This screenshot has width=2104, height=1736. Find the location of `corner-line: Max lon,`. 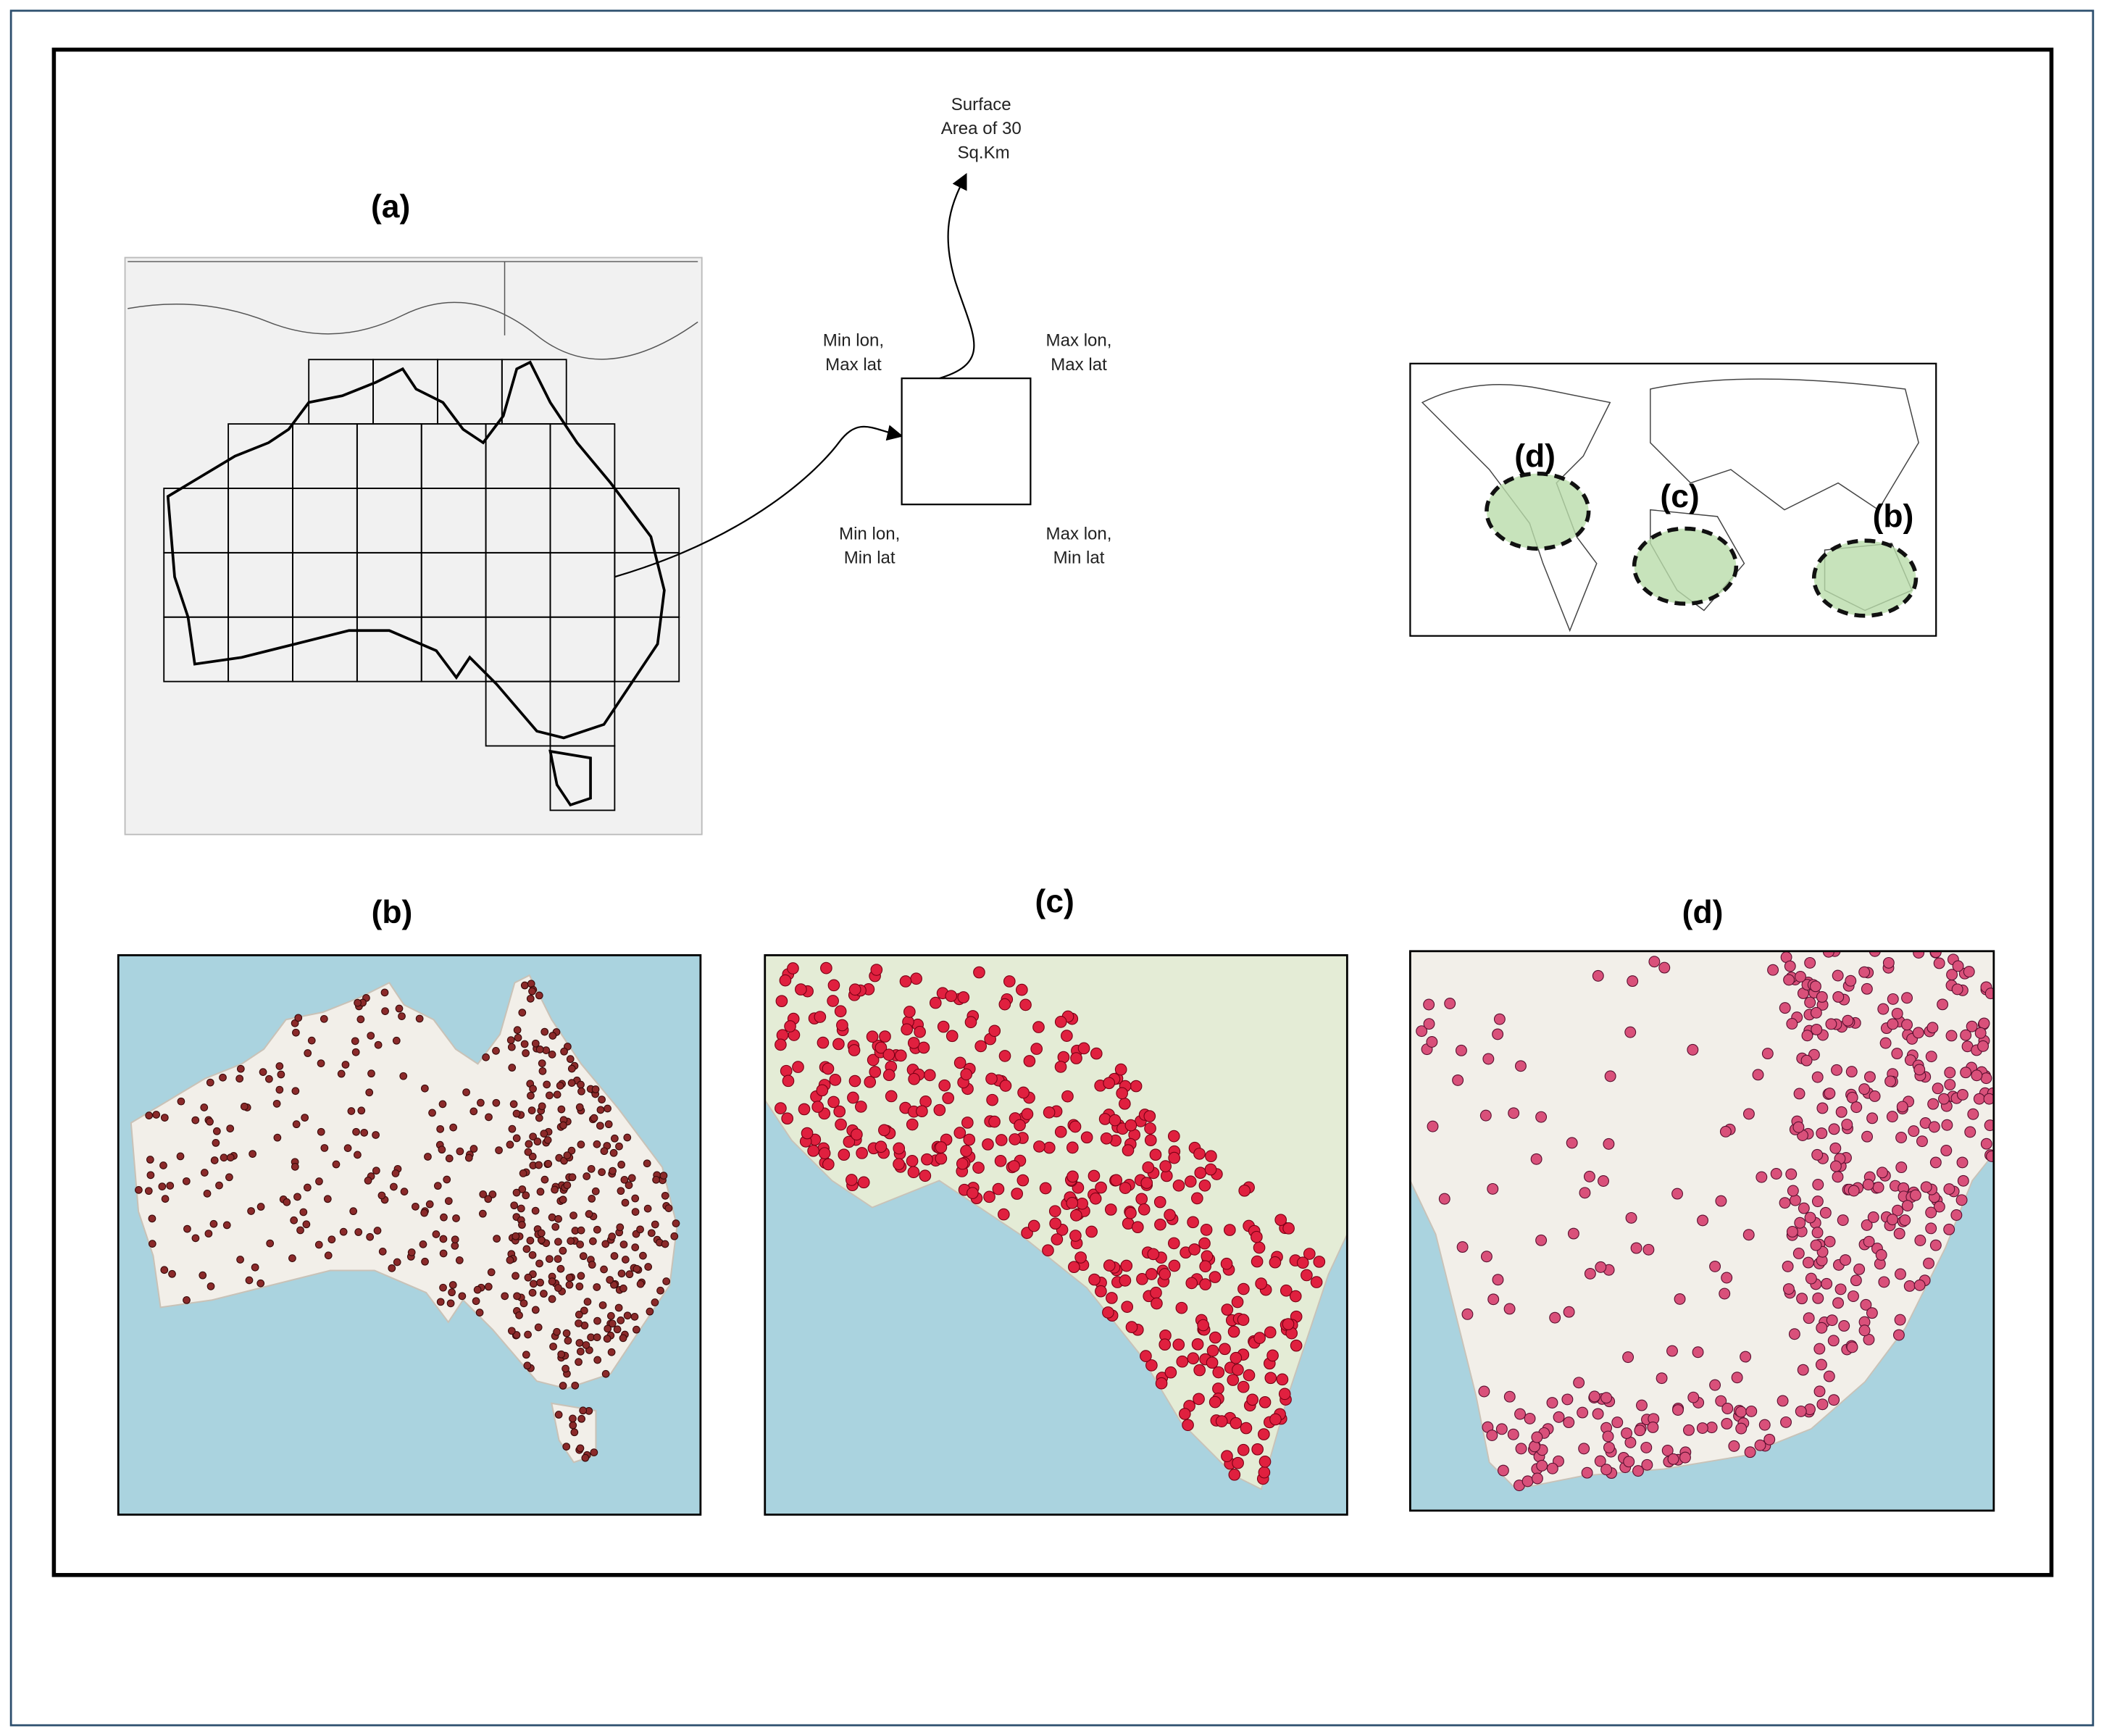

corner-line: Max lon, is located at coordinates (1079, 341).